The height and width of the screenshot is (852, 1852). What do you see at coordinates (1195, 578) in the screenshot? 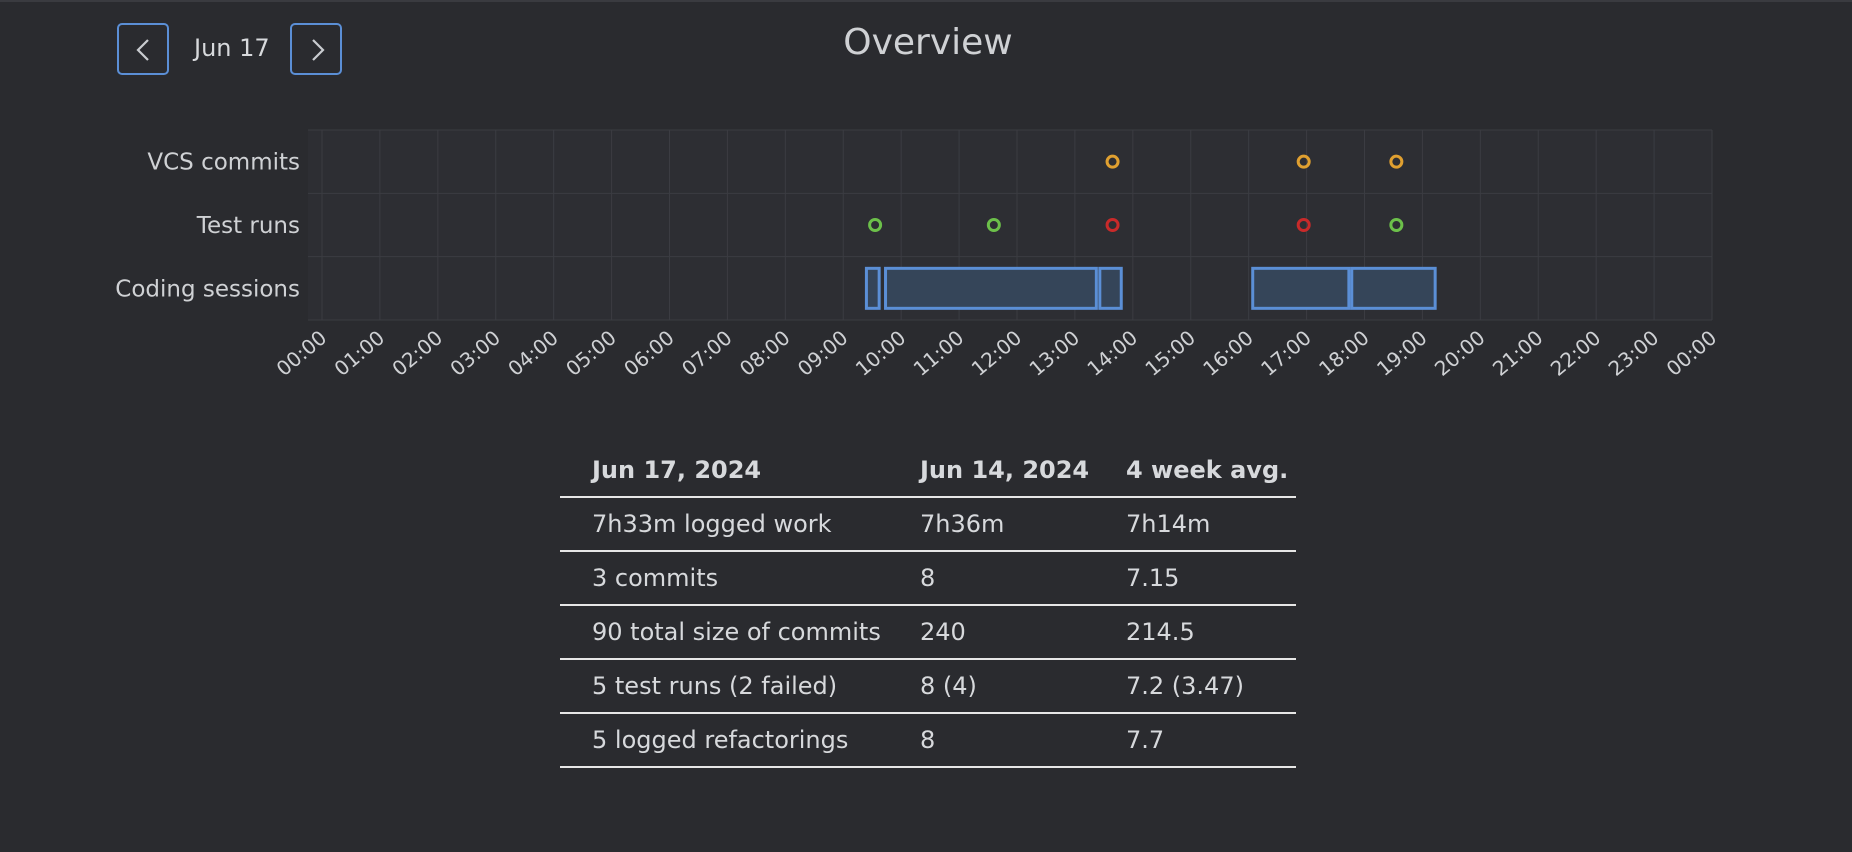
I see `table-cell: 7.15` at bounding box center [1195, 578].